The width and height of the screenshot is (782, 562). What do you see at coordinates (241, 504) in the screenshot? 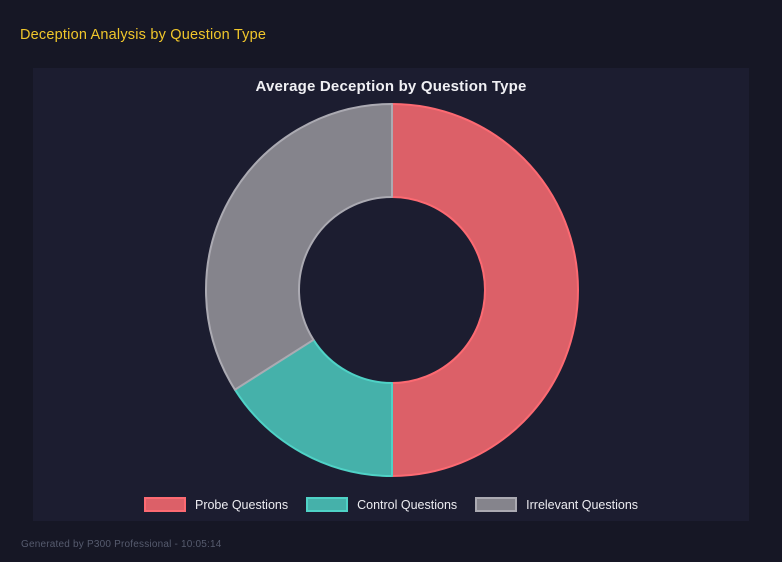
I see `legend-label-probe-questions: Probe Questions` at bounding box center [241, 504].